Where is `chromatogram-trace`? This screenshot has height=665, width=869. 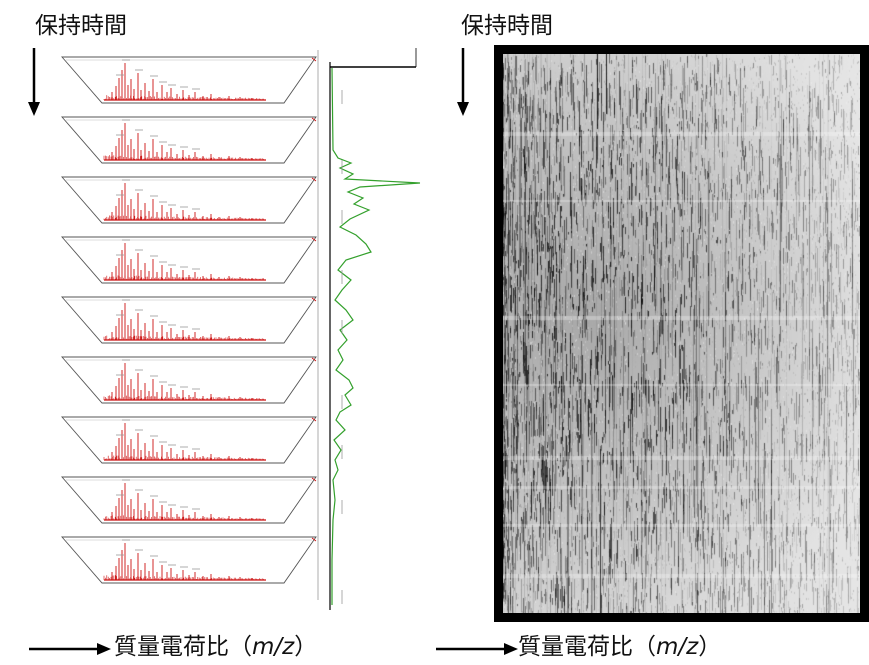 chromatogram-trace is located at coordinates (376, 336).